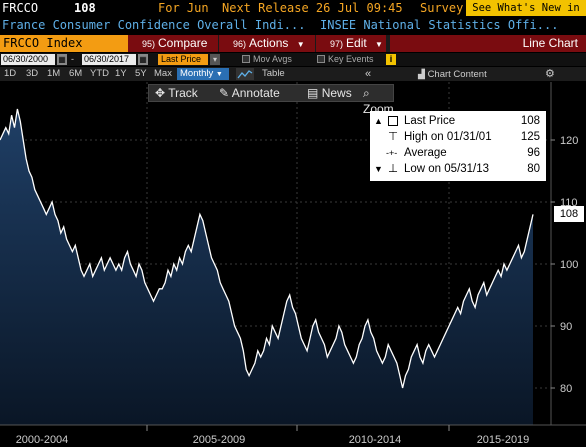 This screenshot has height=447, width=586. I want to click on annotate-tool: ✎ Annotate, so click(249, 93).